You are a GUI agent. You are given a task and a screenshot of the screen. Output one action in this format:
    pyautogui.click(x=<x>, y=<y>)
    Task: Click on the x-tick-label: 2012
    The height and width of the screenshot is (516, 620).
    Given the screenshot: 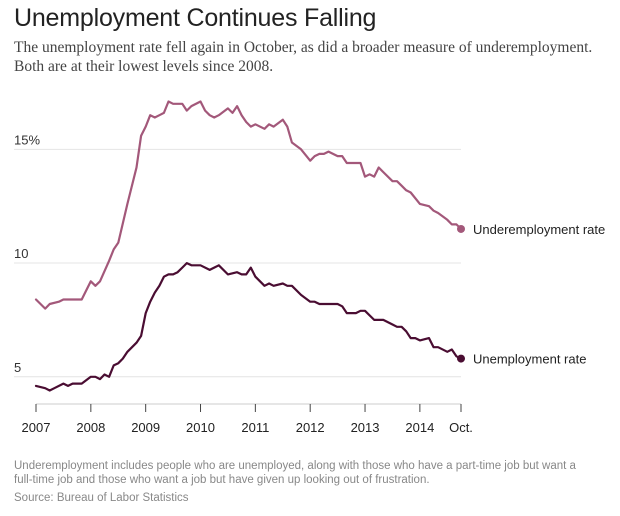 What is the action you would take?
    pyautogui.click(x=310, y=427)
    